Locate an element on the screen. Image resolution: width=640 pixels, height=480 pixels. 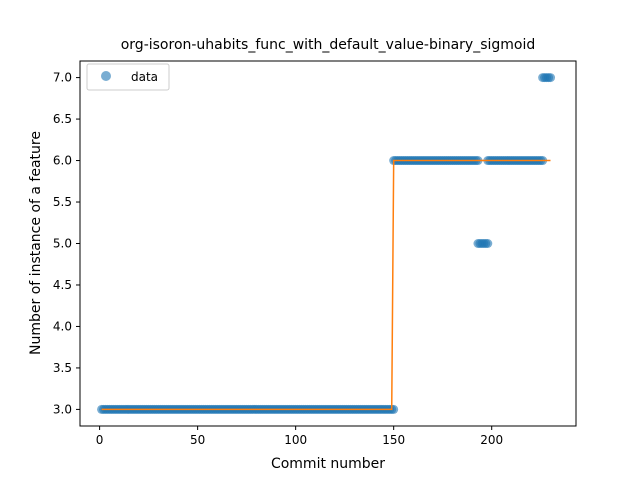
y-tick-label: 3.0 is located at coordinates (62, 409).